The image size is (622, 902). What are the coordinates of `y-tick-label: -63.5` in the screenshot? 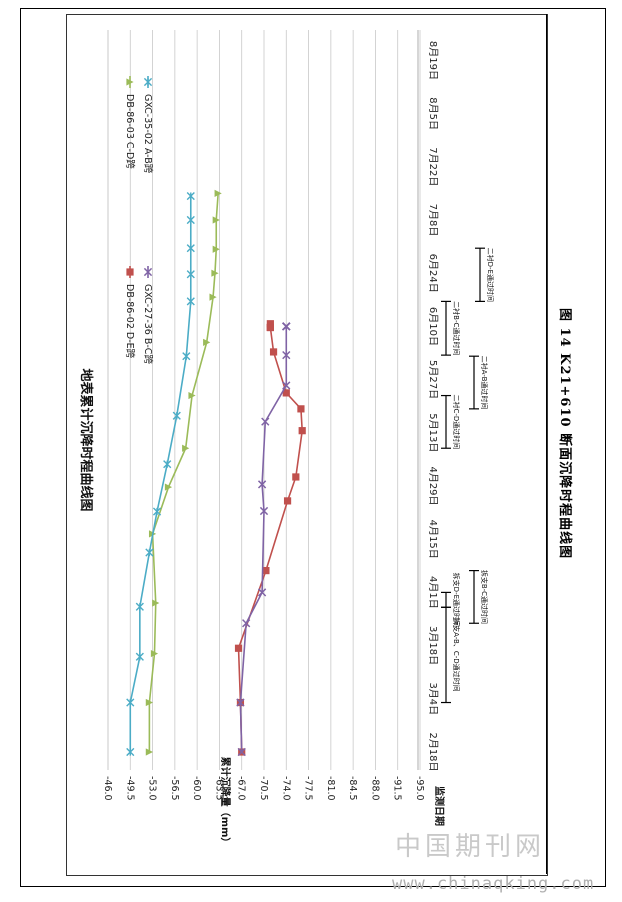 It's located at (218, 788).